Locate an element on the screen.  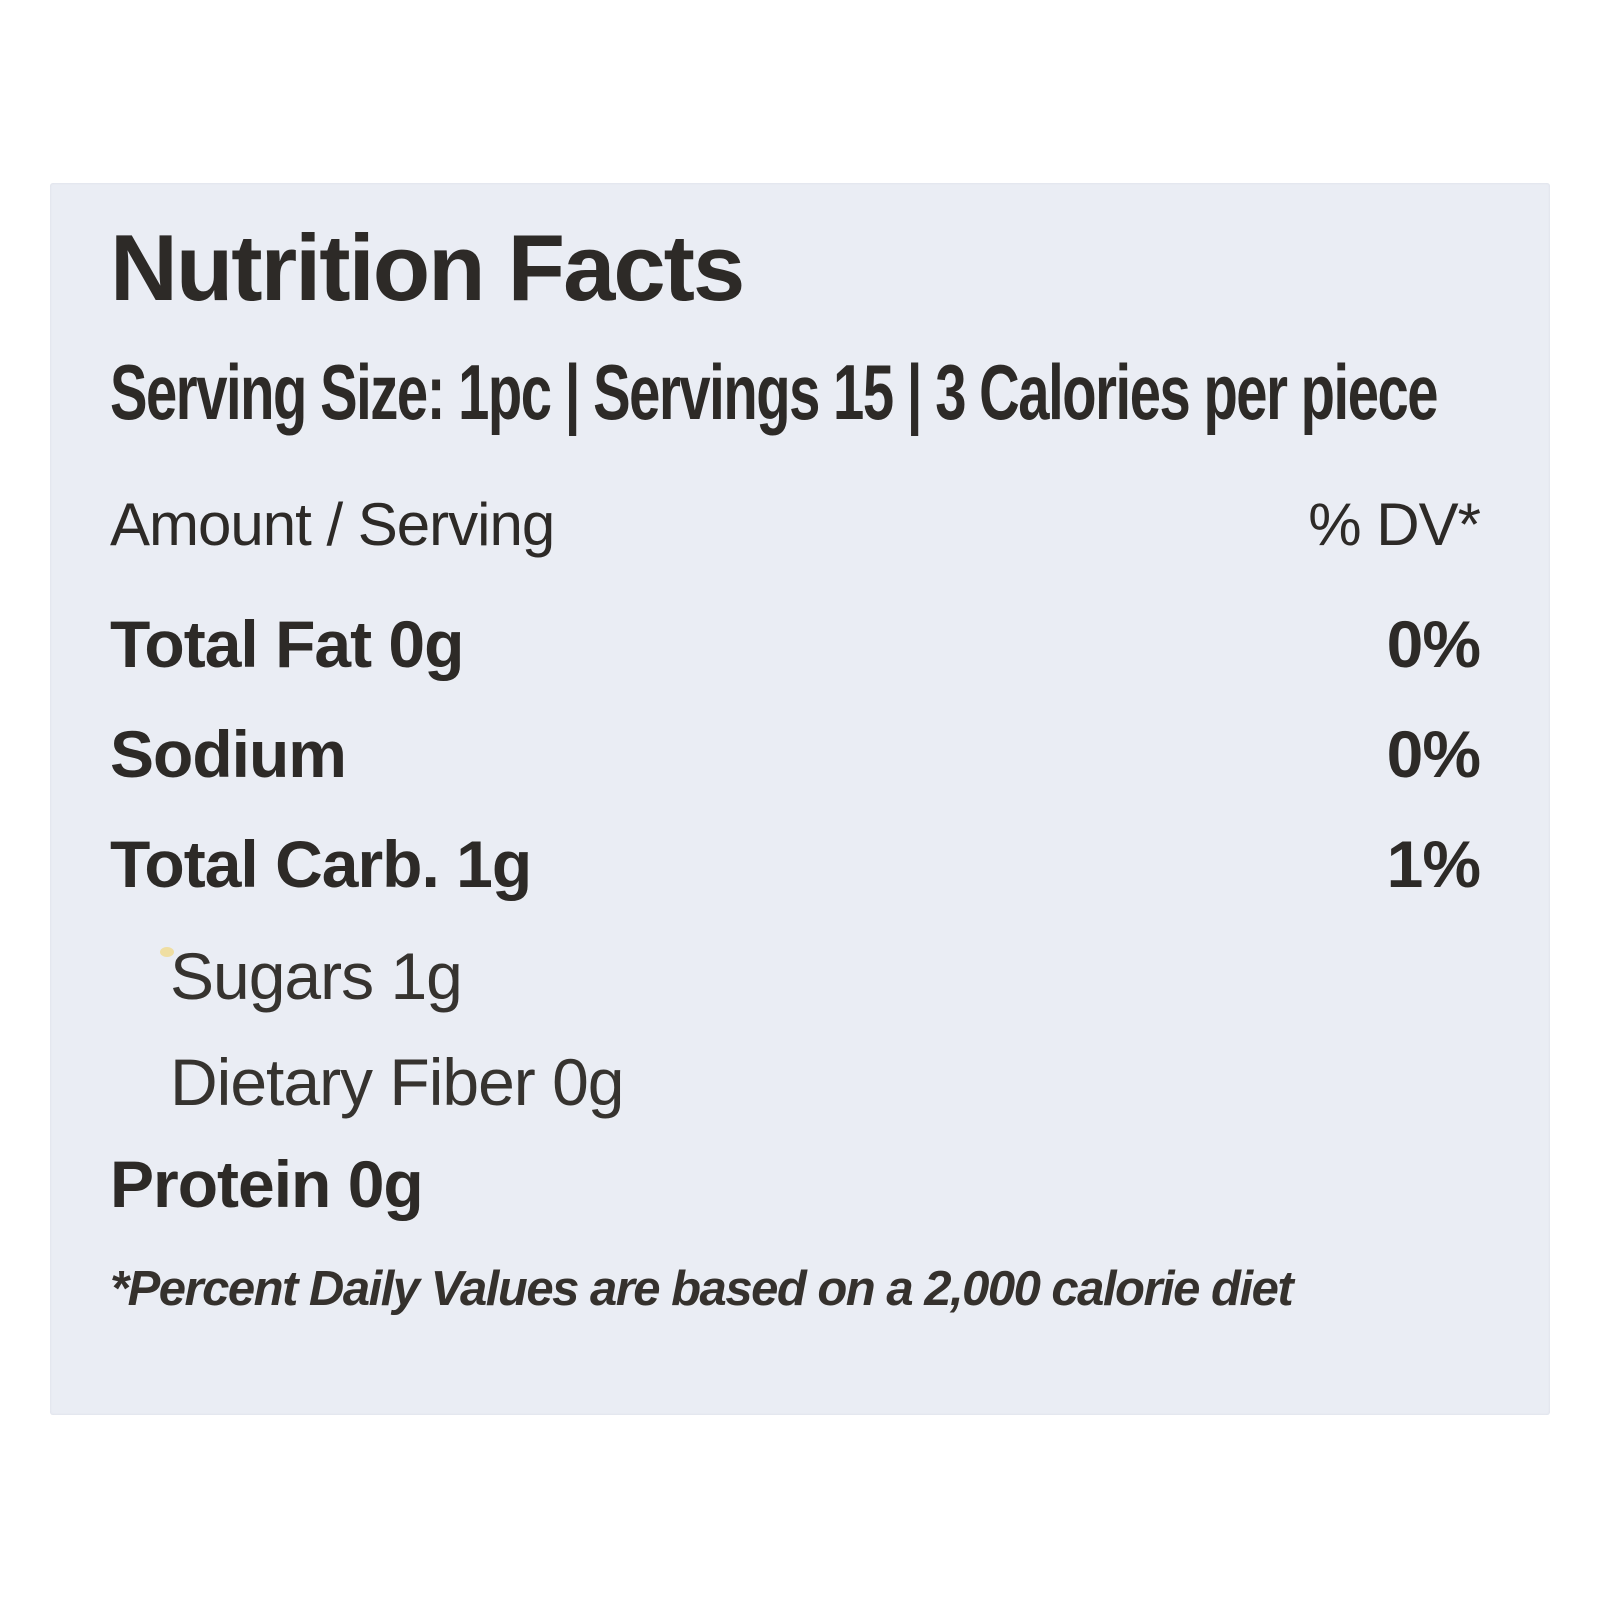
amount-serving-header-row: Amount / Serving % DV* is located at coordinates (795, 524).